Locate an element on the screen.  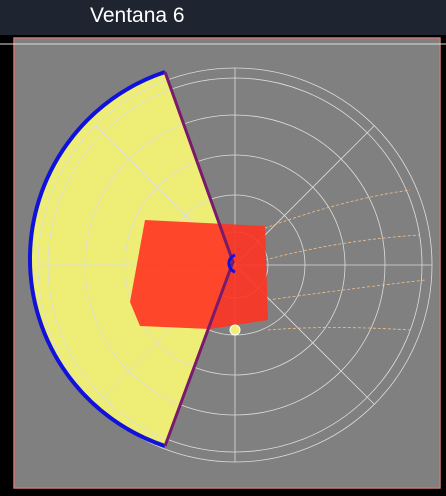
window-projection is located at coordinates (199, 274).